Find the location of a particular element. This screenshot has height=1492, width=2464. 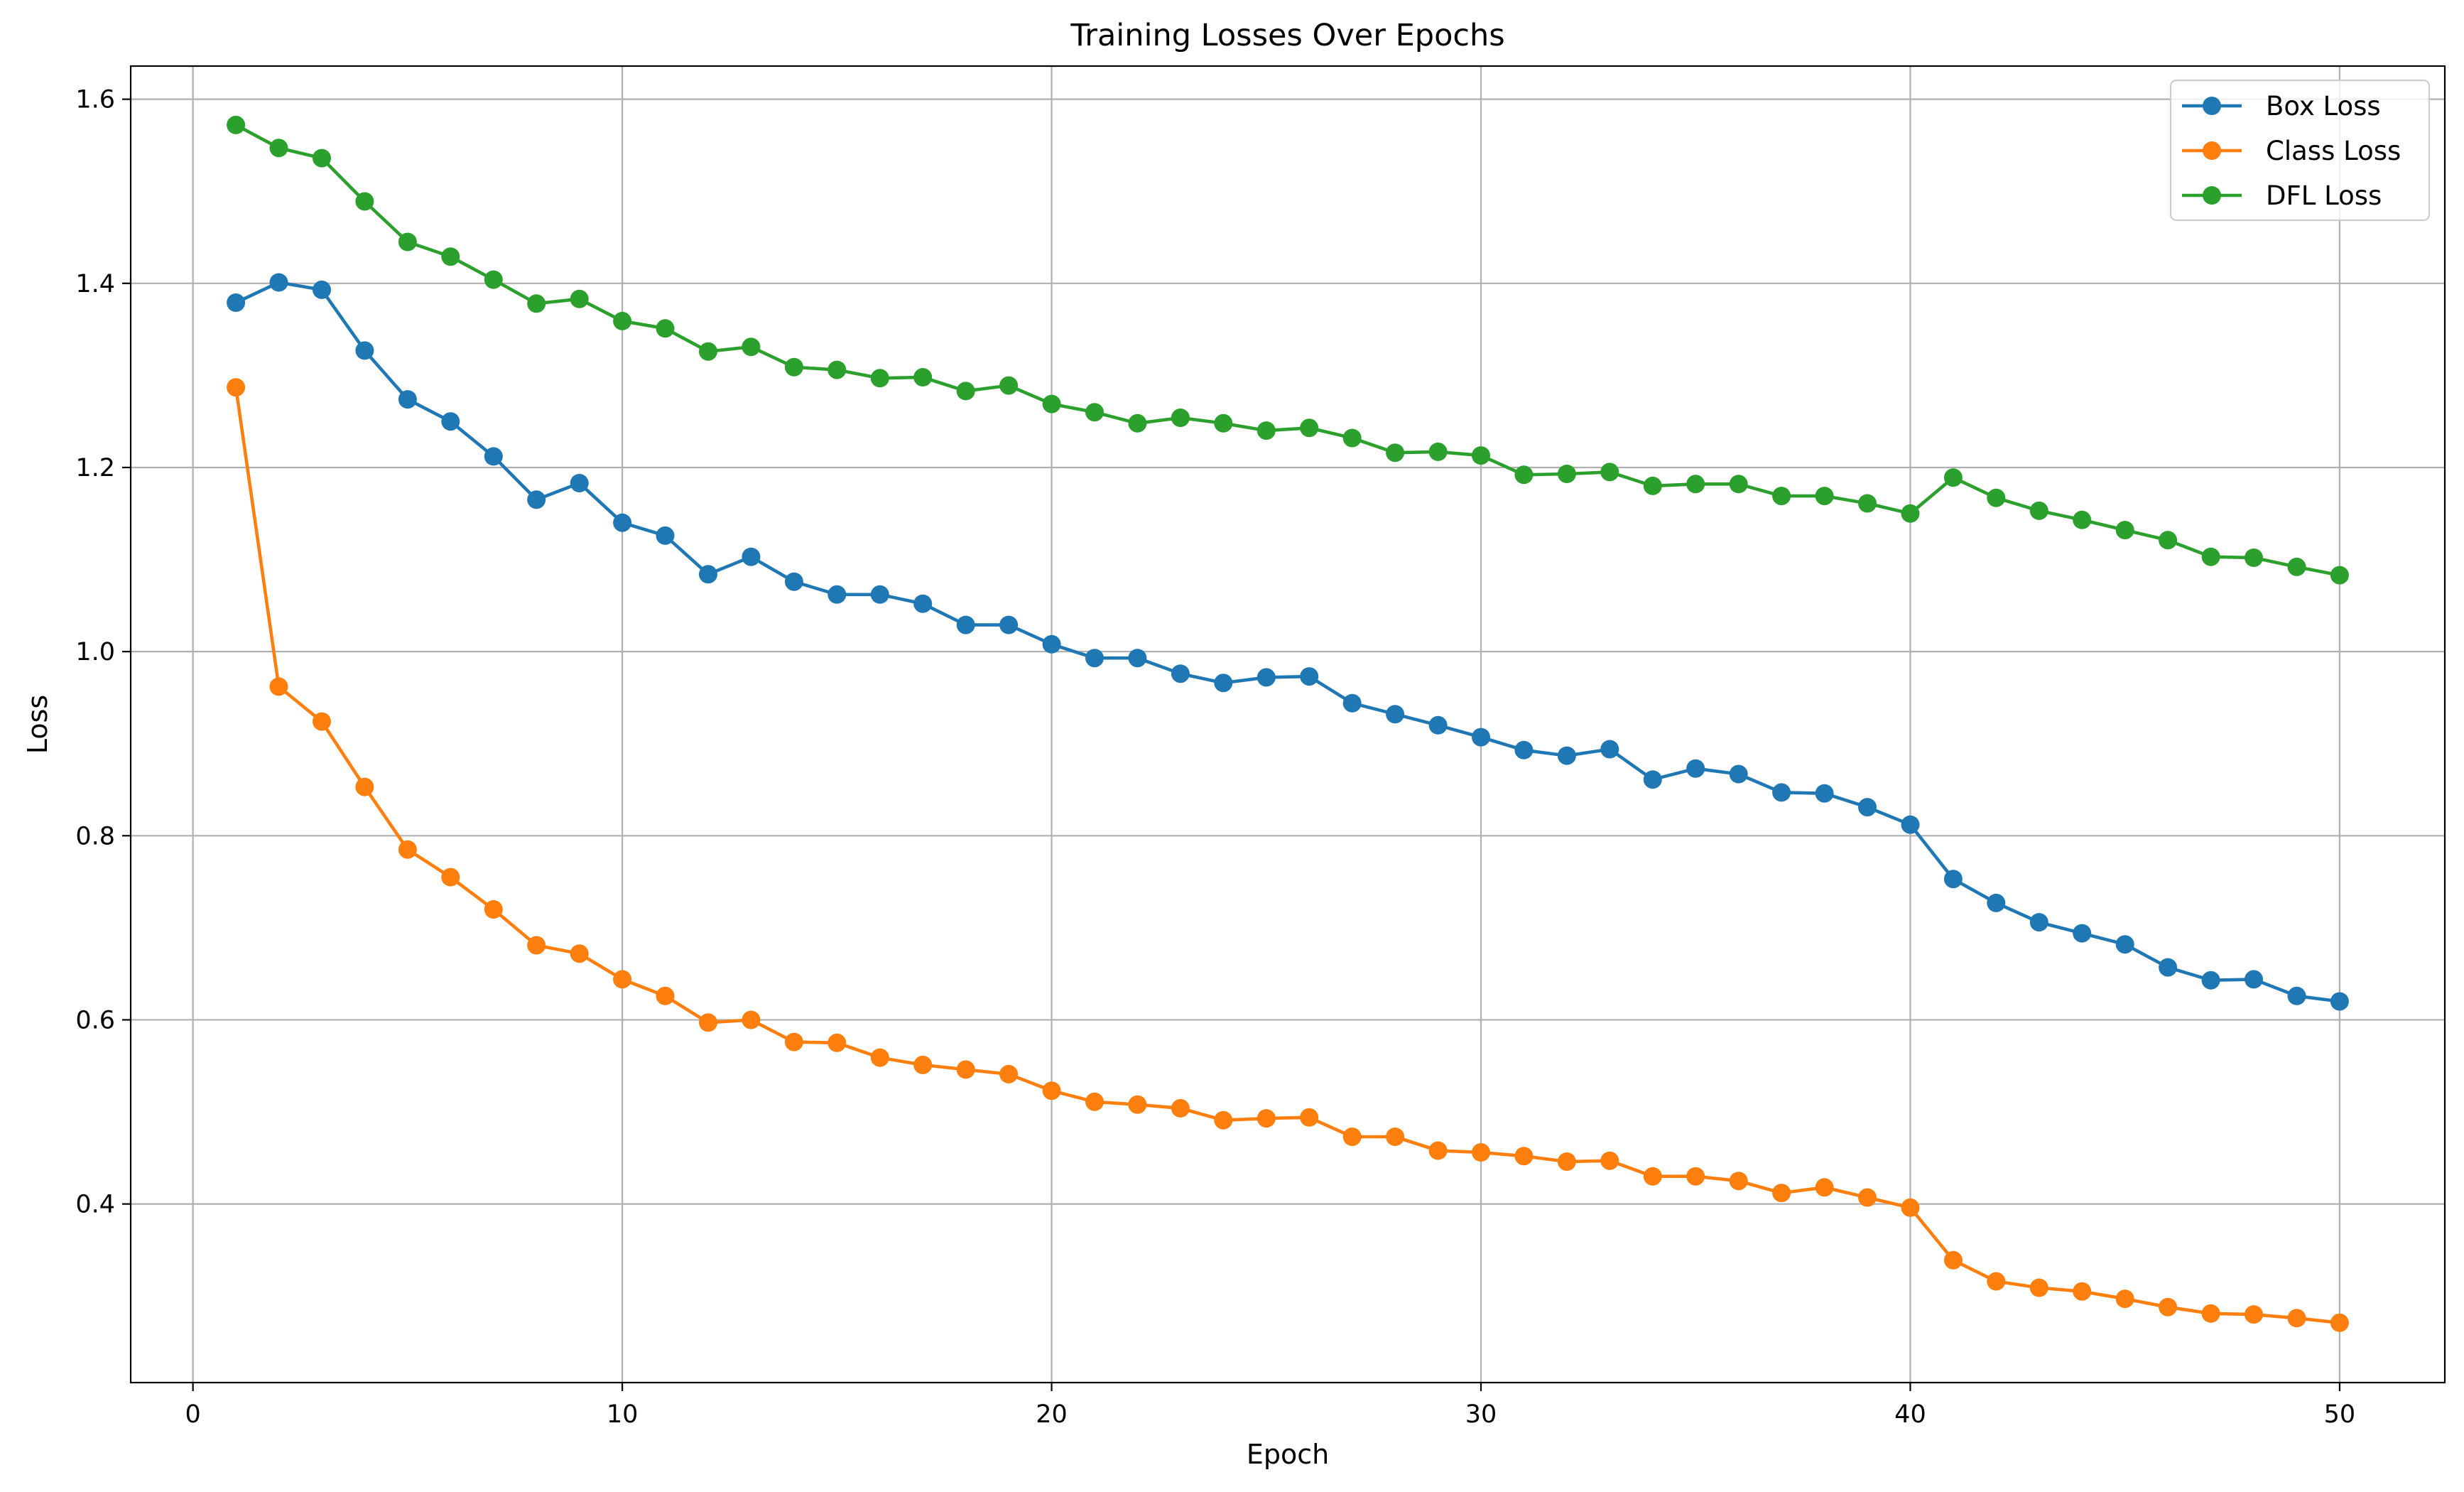

legend-box is located at coordinates (2300, 150).